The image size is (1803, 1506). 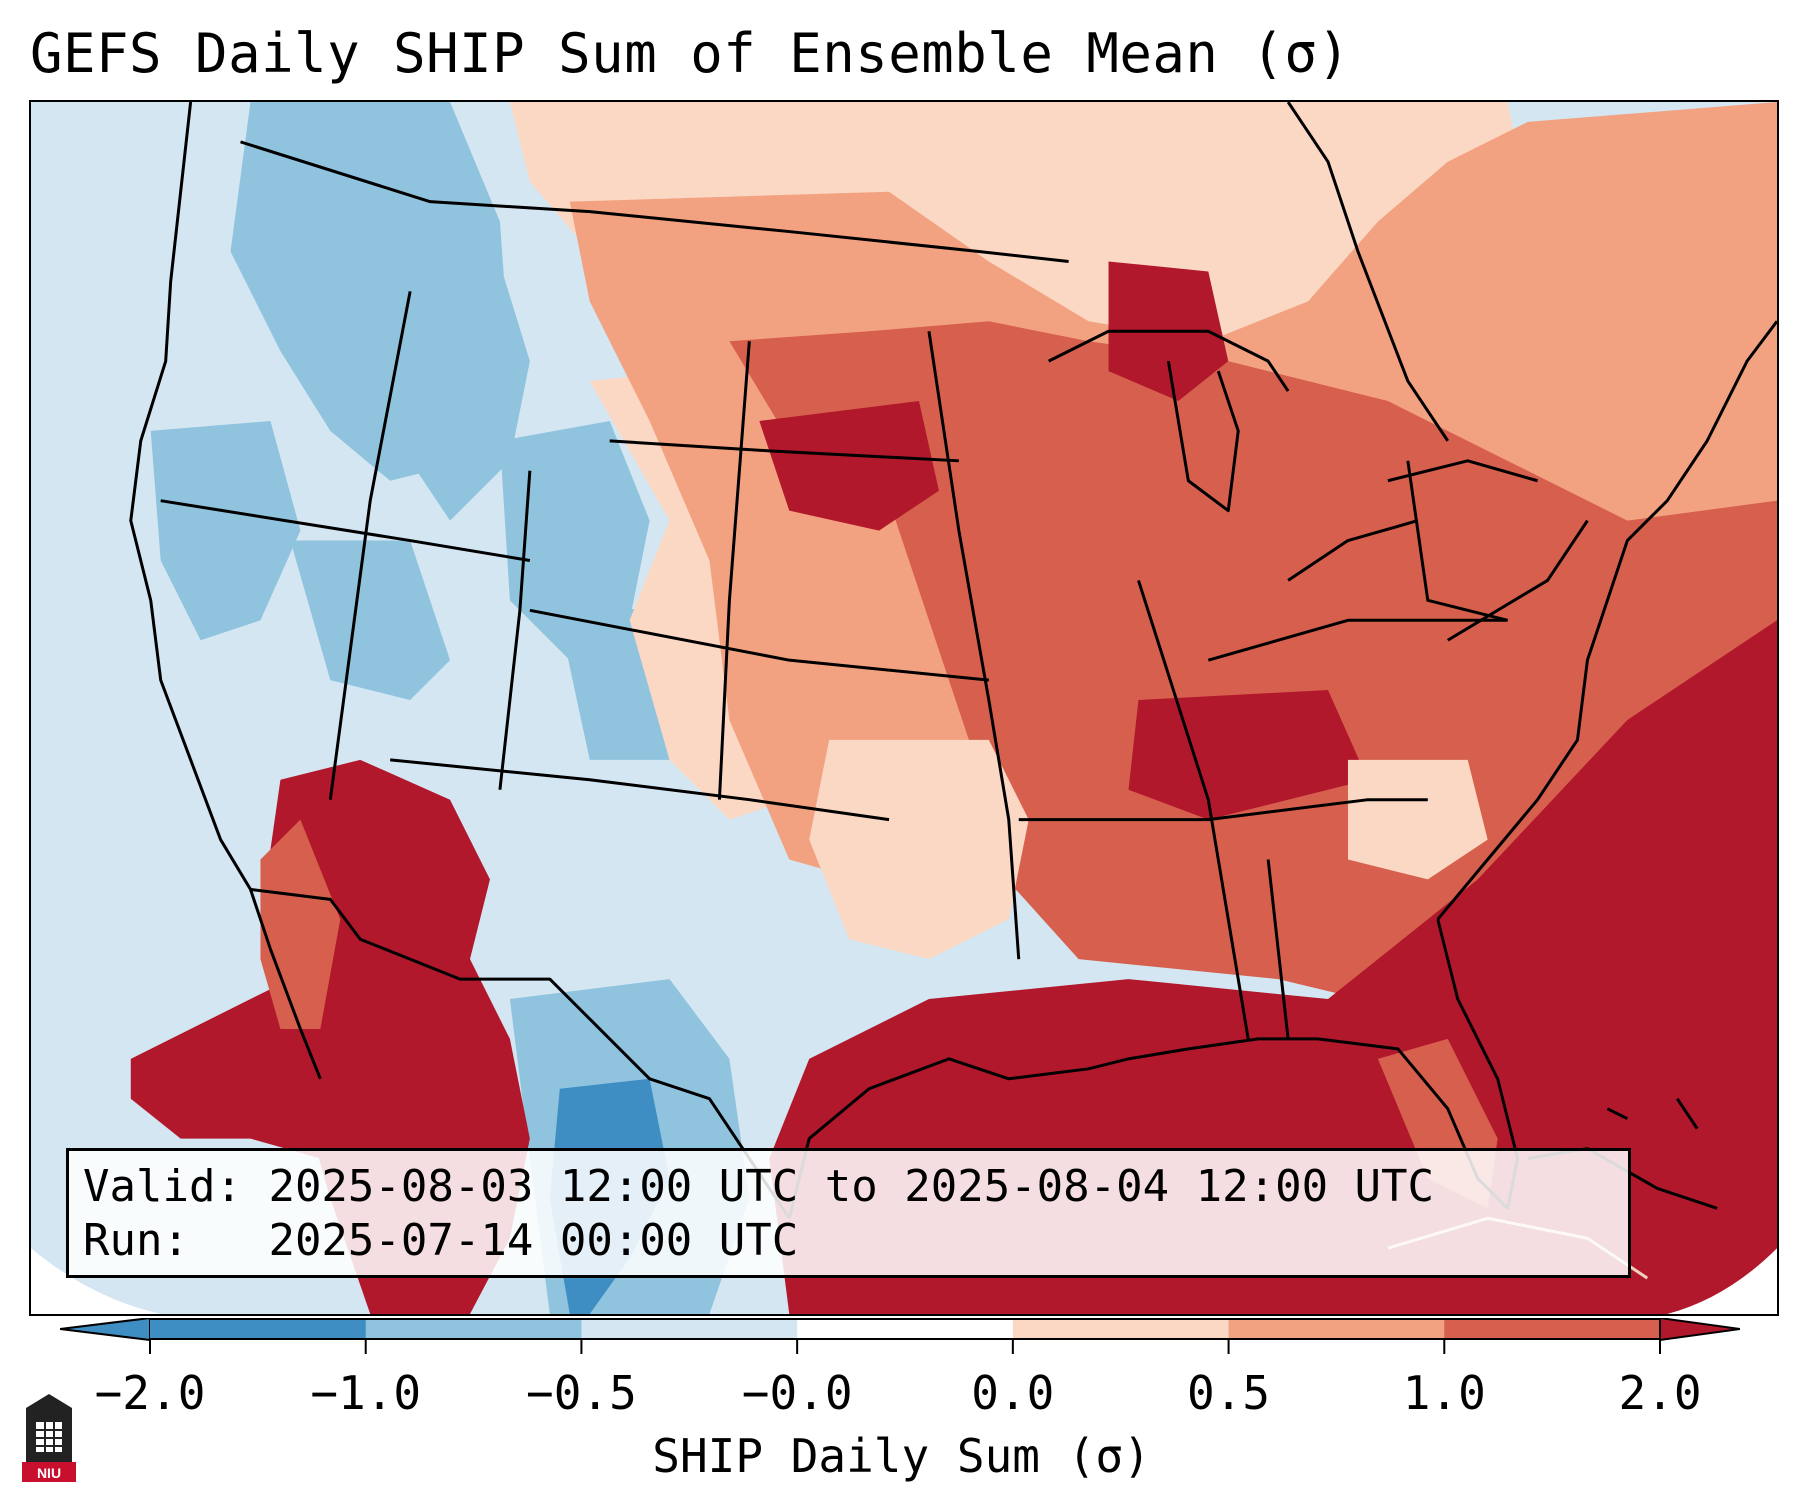 What do you see at coordinates (690, 53) in the screenshot?
I see `page-title: GEFS Daily SHIP Sum of Ensemble Mean (σ)` at bounding box center [690, 53].